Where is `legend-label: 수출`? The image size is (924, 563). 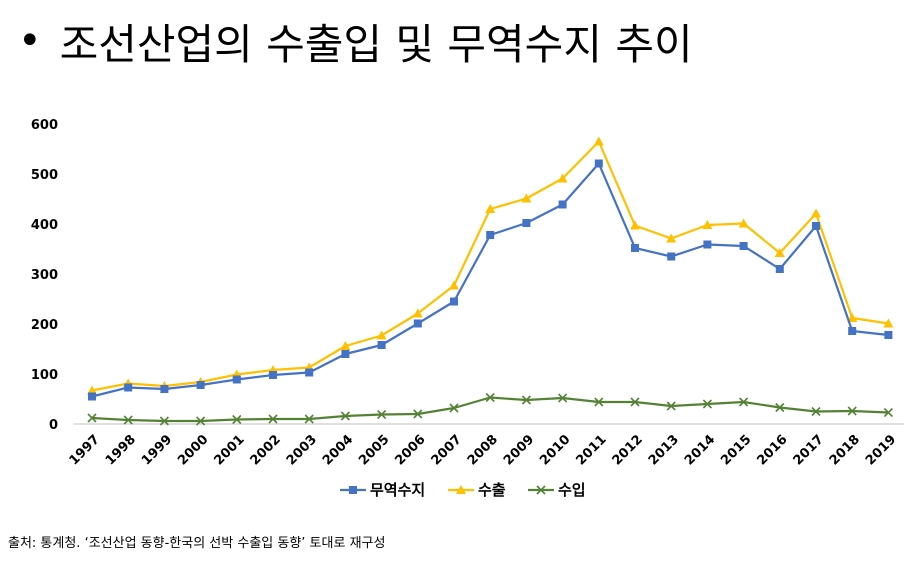
legend-label: 수출 is located at coordinates (492, 490).